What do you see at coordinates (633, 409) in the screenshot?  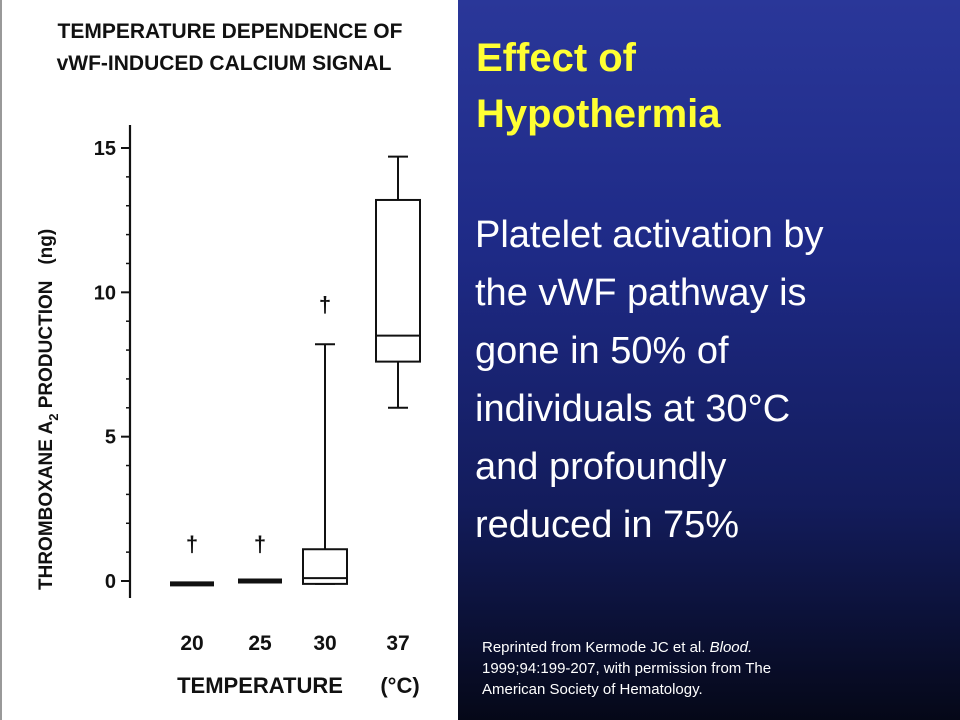 I see `body-line-4: individuals at 30°C` at bounding box center [633, 409].